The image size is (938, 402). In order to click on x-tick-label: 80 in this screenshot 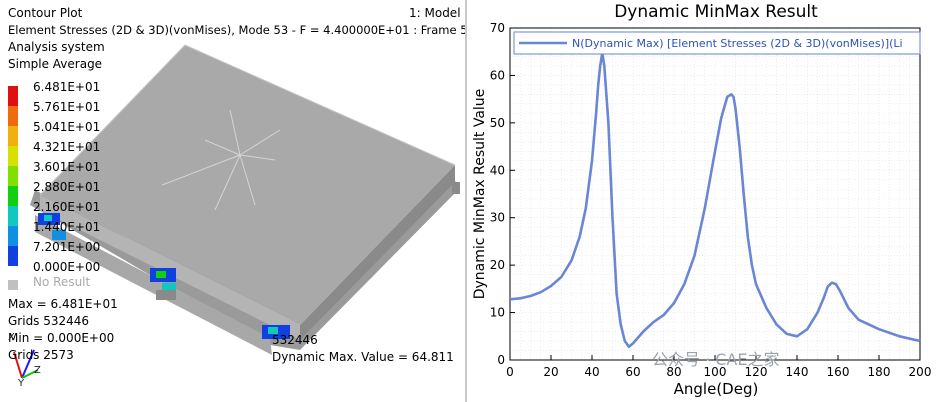, I will do `click(673, 372)`.